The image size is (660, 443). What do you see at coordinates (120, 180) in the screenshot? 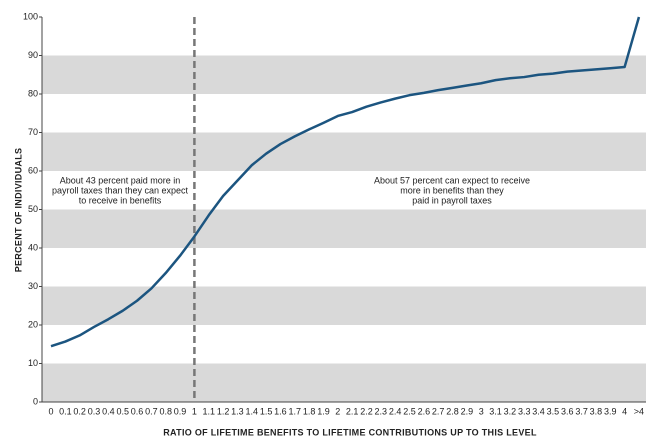
I see `annotation: About 43 percent paid more in` at bounding box center [120, 180].